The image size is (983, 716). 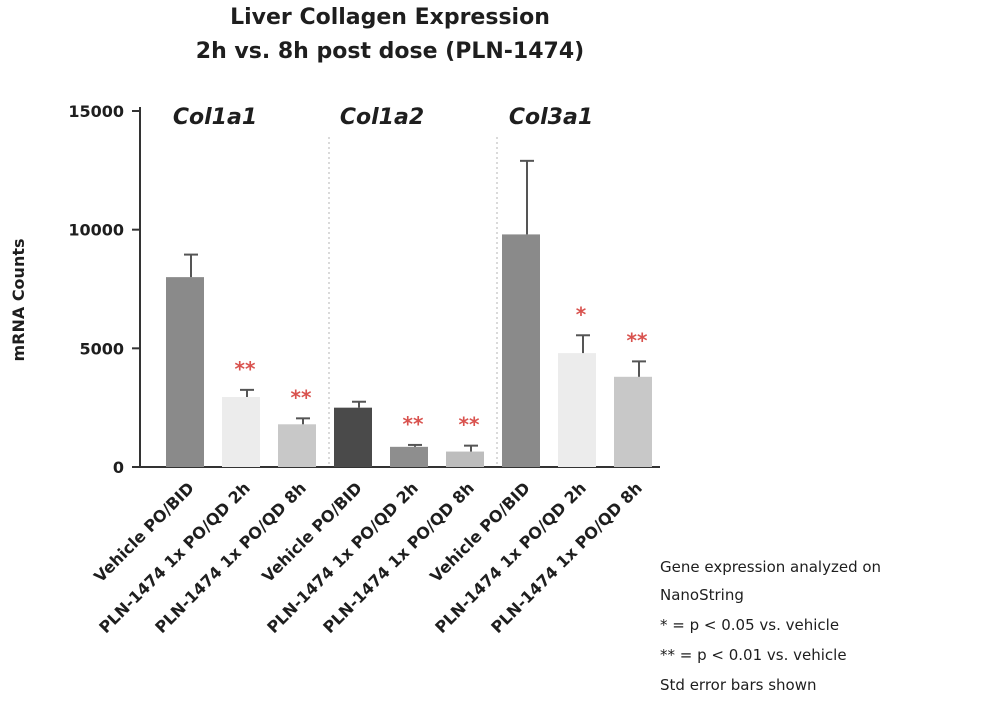 I want to click on y-axis-label: mRNA Counts, so click(x=18, y=299).